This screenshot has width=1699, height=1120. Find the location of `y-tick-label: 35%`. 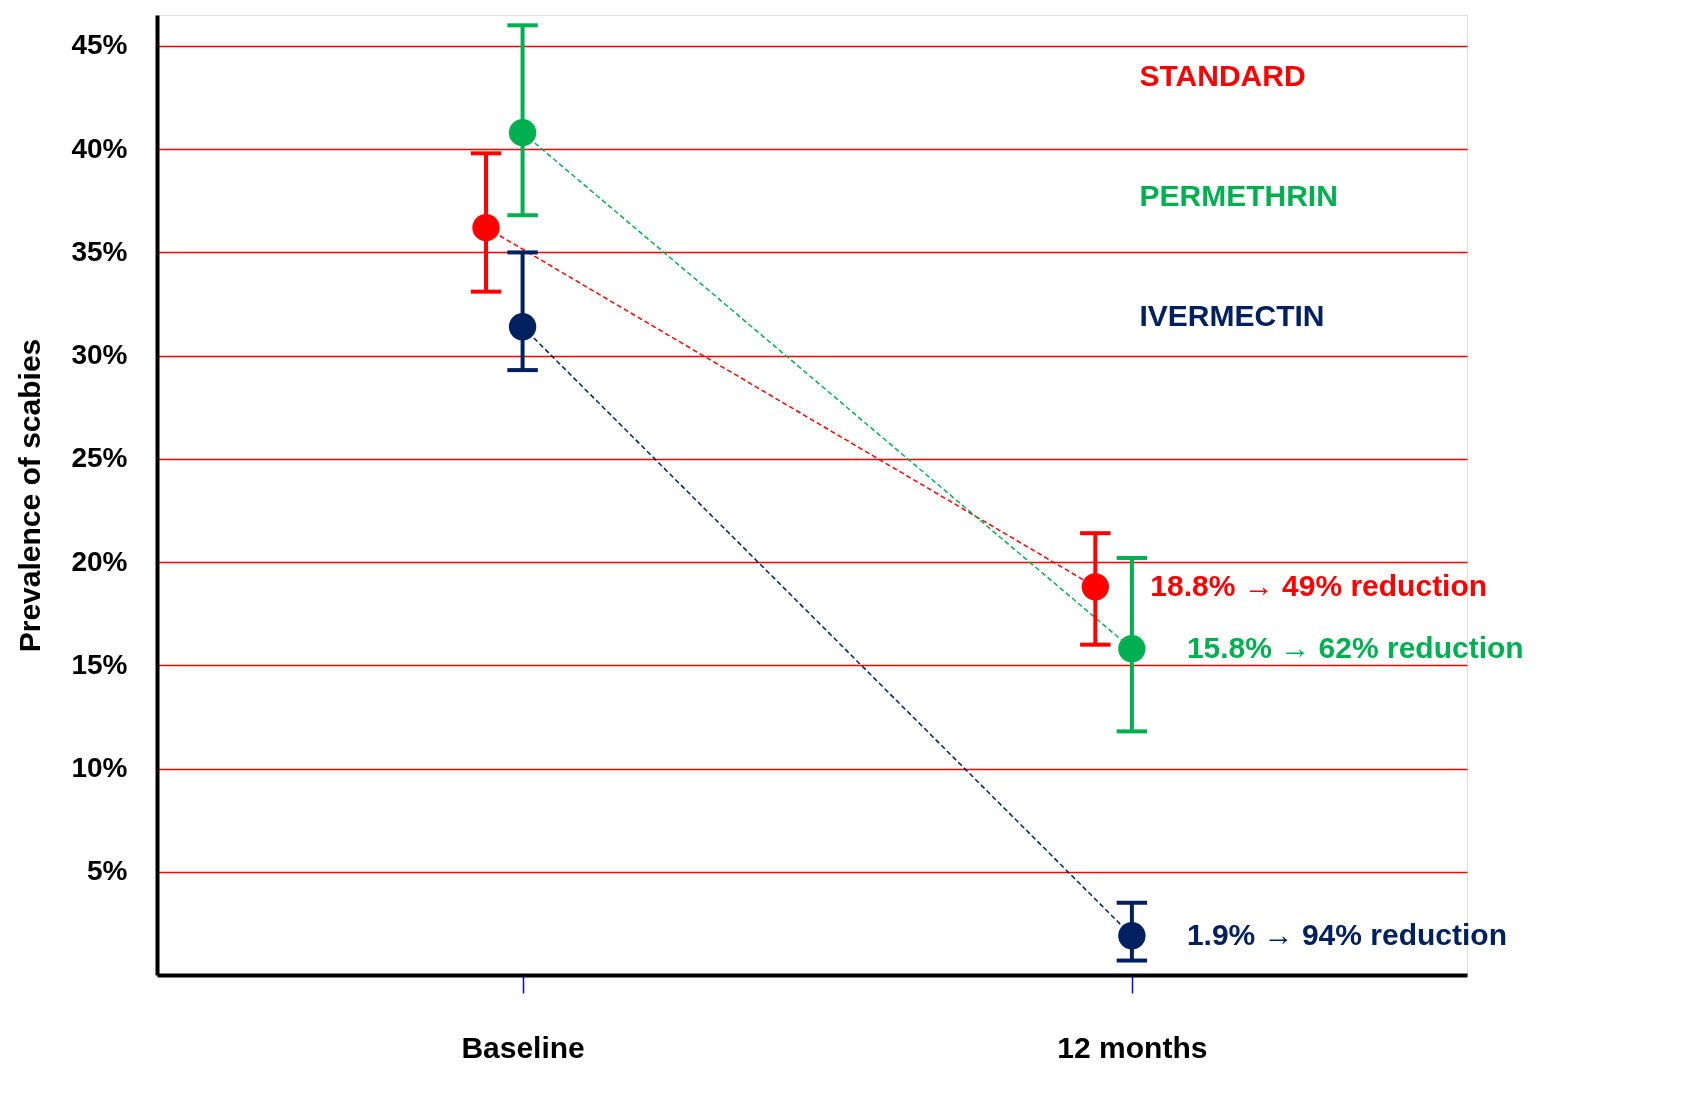

y-tick-label: 35% is located at coordinates (99, 251).